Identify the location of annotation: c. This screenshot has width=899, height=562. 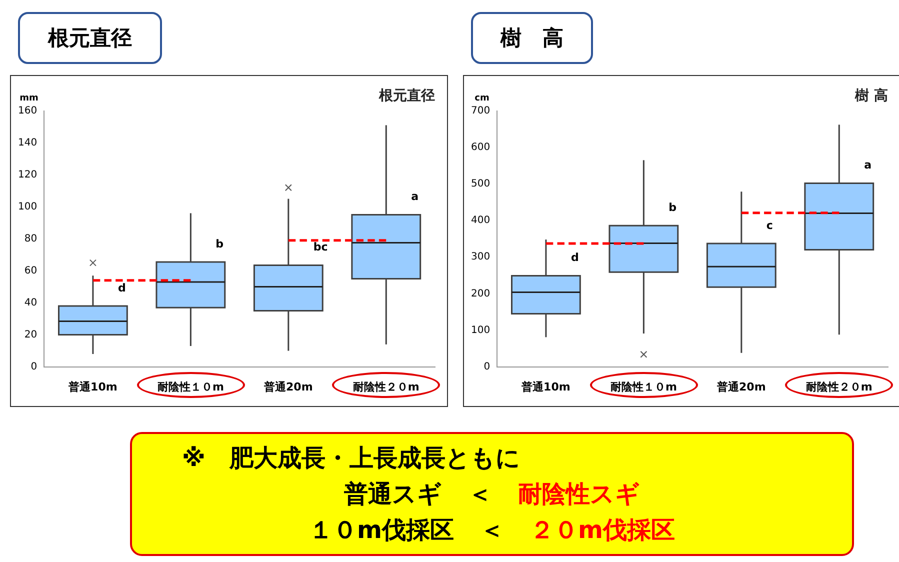
(769, 225).